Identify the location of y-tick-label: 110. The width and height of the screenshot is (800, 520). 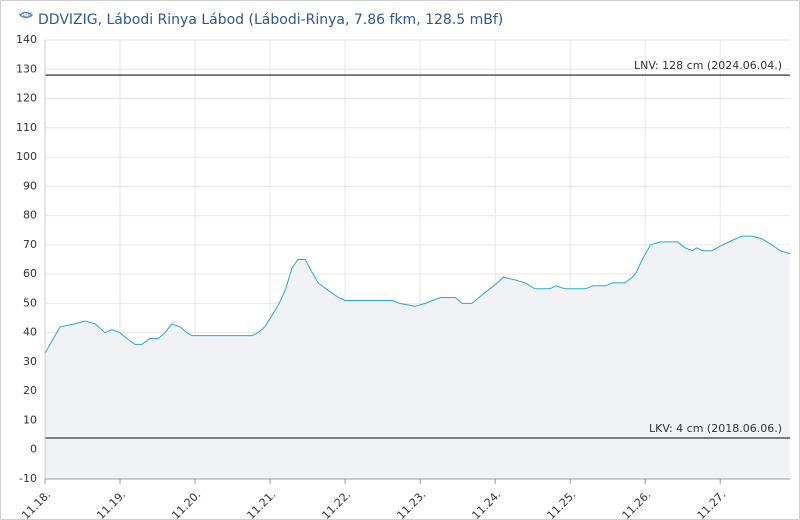
(26, 127).